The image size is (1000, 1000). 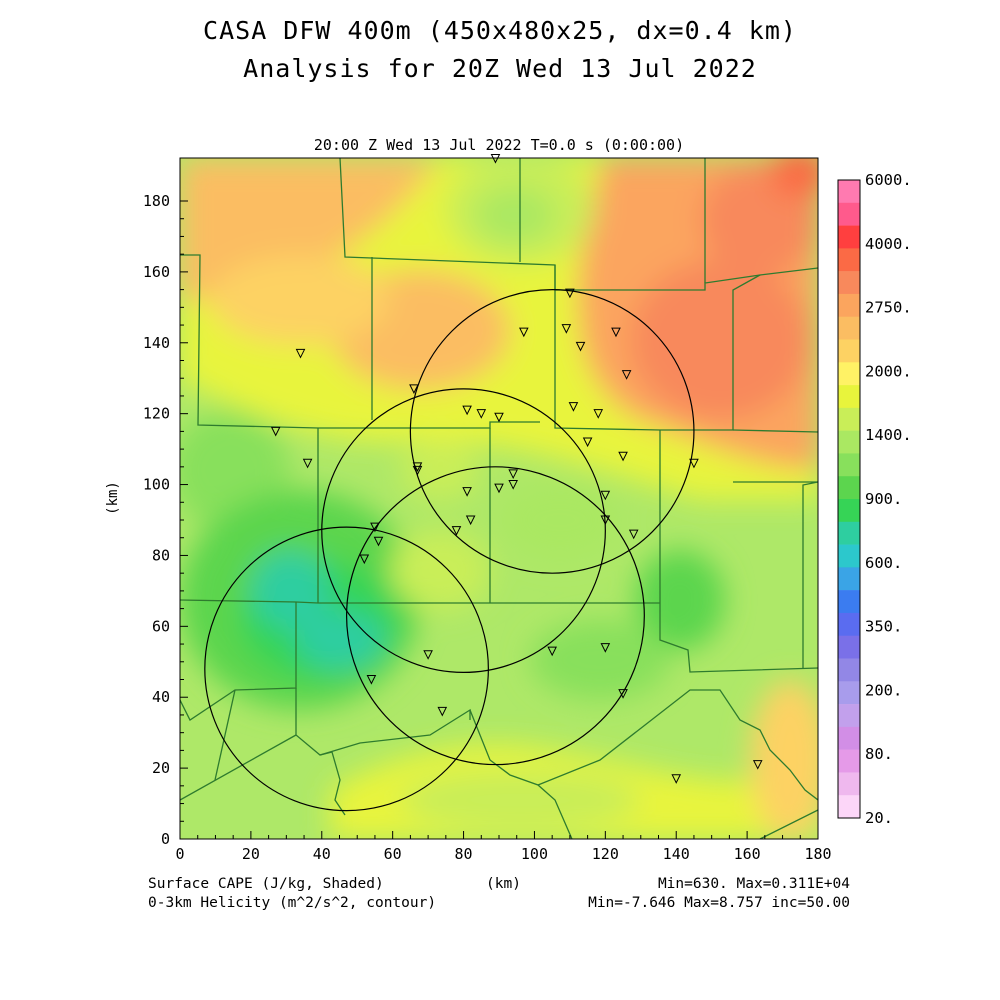 What do you see at coordinates (156, 201) in the screenshot?
I see `y-tick-label: 180` at bounding box center [156, 201].